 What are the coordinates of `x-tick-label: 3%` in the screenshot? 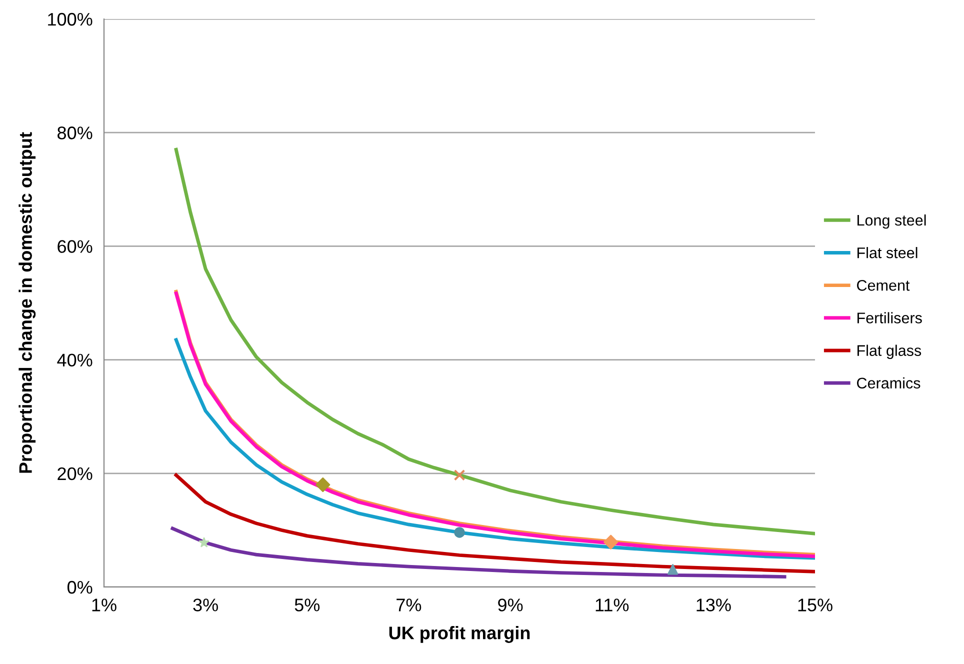 It's located at (205, 605).